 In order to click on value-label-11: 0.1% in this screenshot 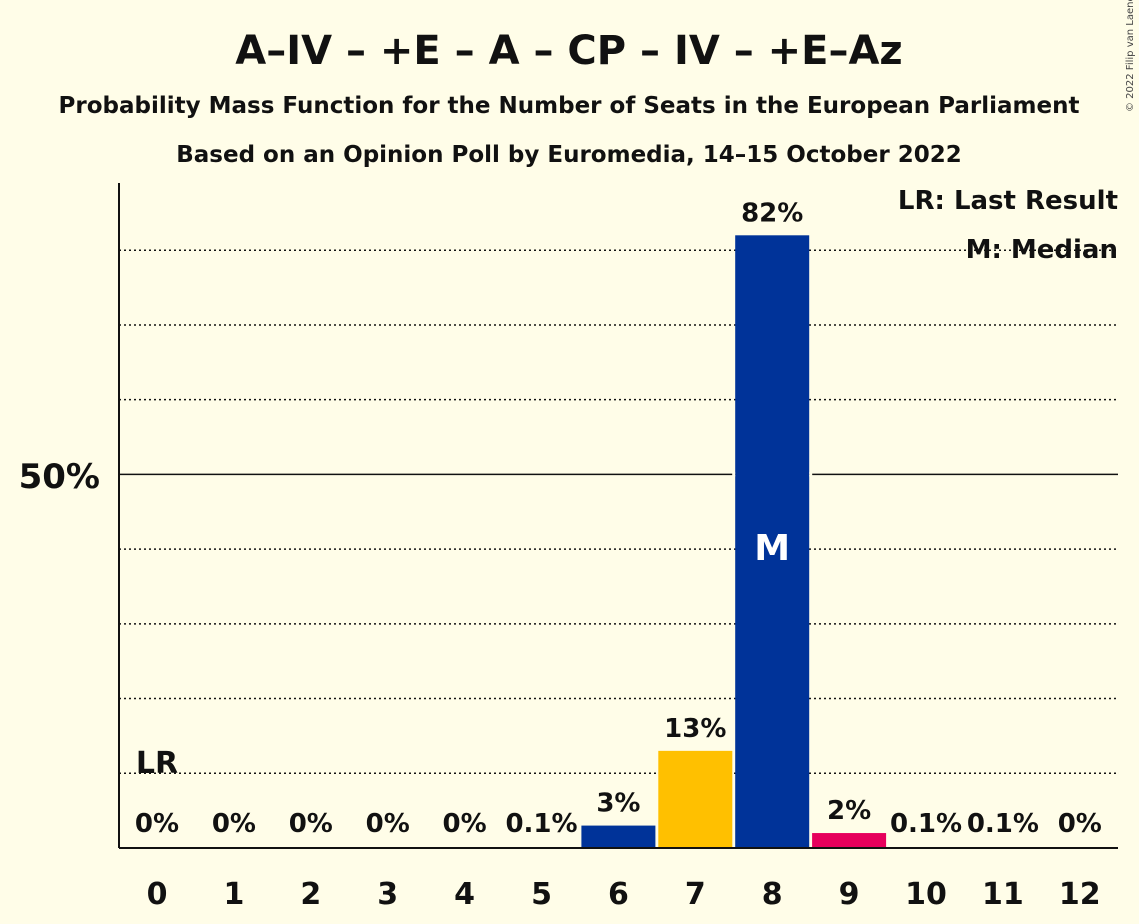, I will do `click(1003, 824)`.